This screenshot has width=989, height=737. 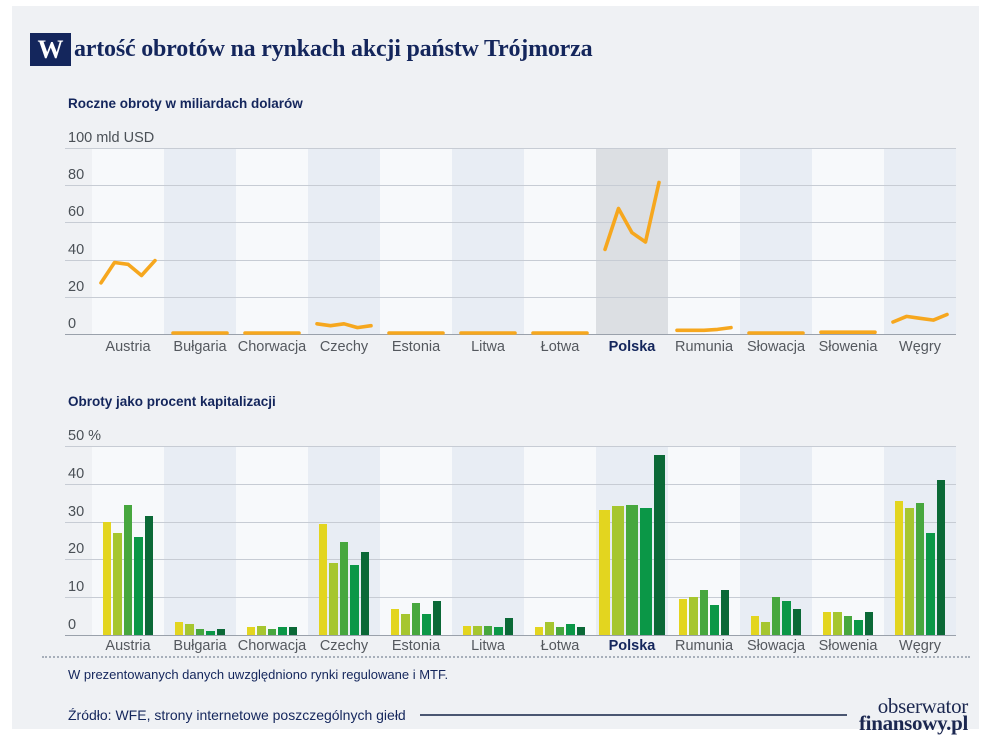 I want to click on y-tick-60: 60, so click(x=76, y=212).